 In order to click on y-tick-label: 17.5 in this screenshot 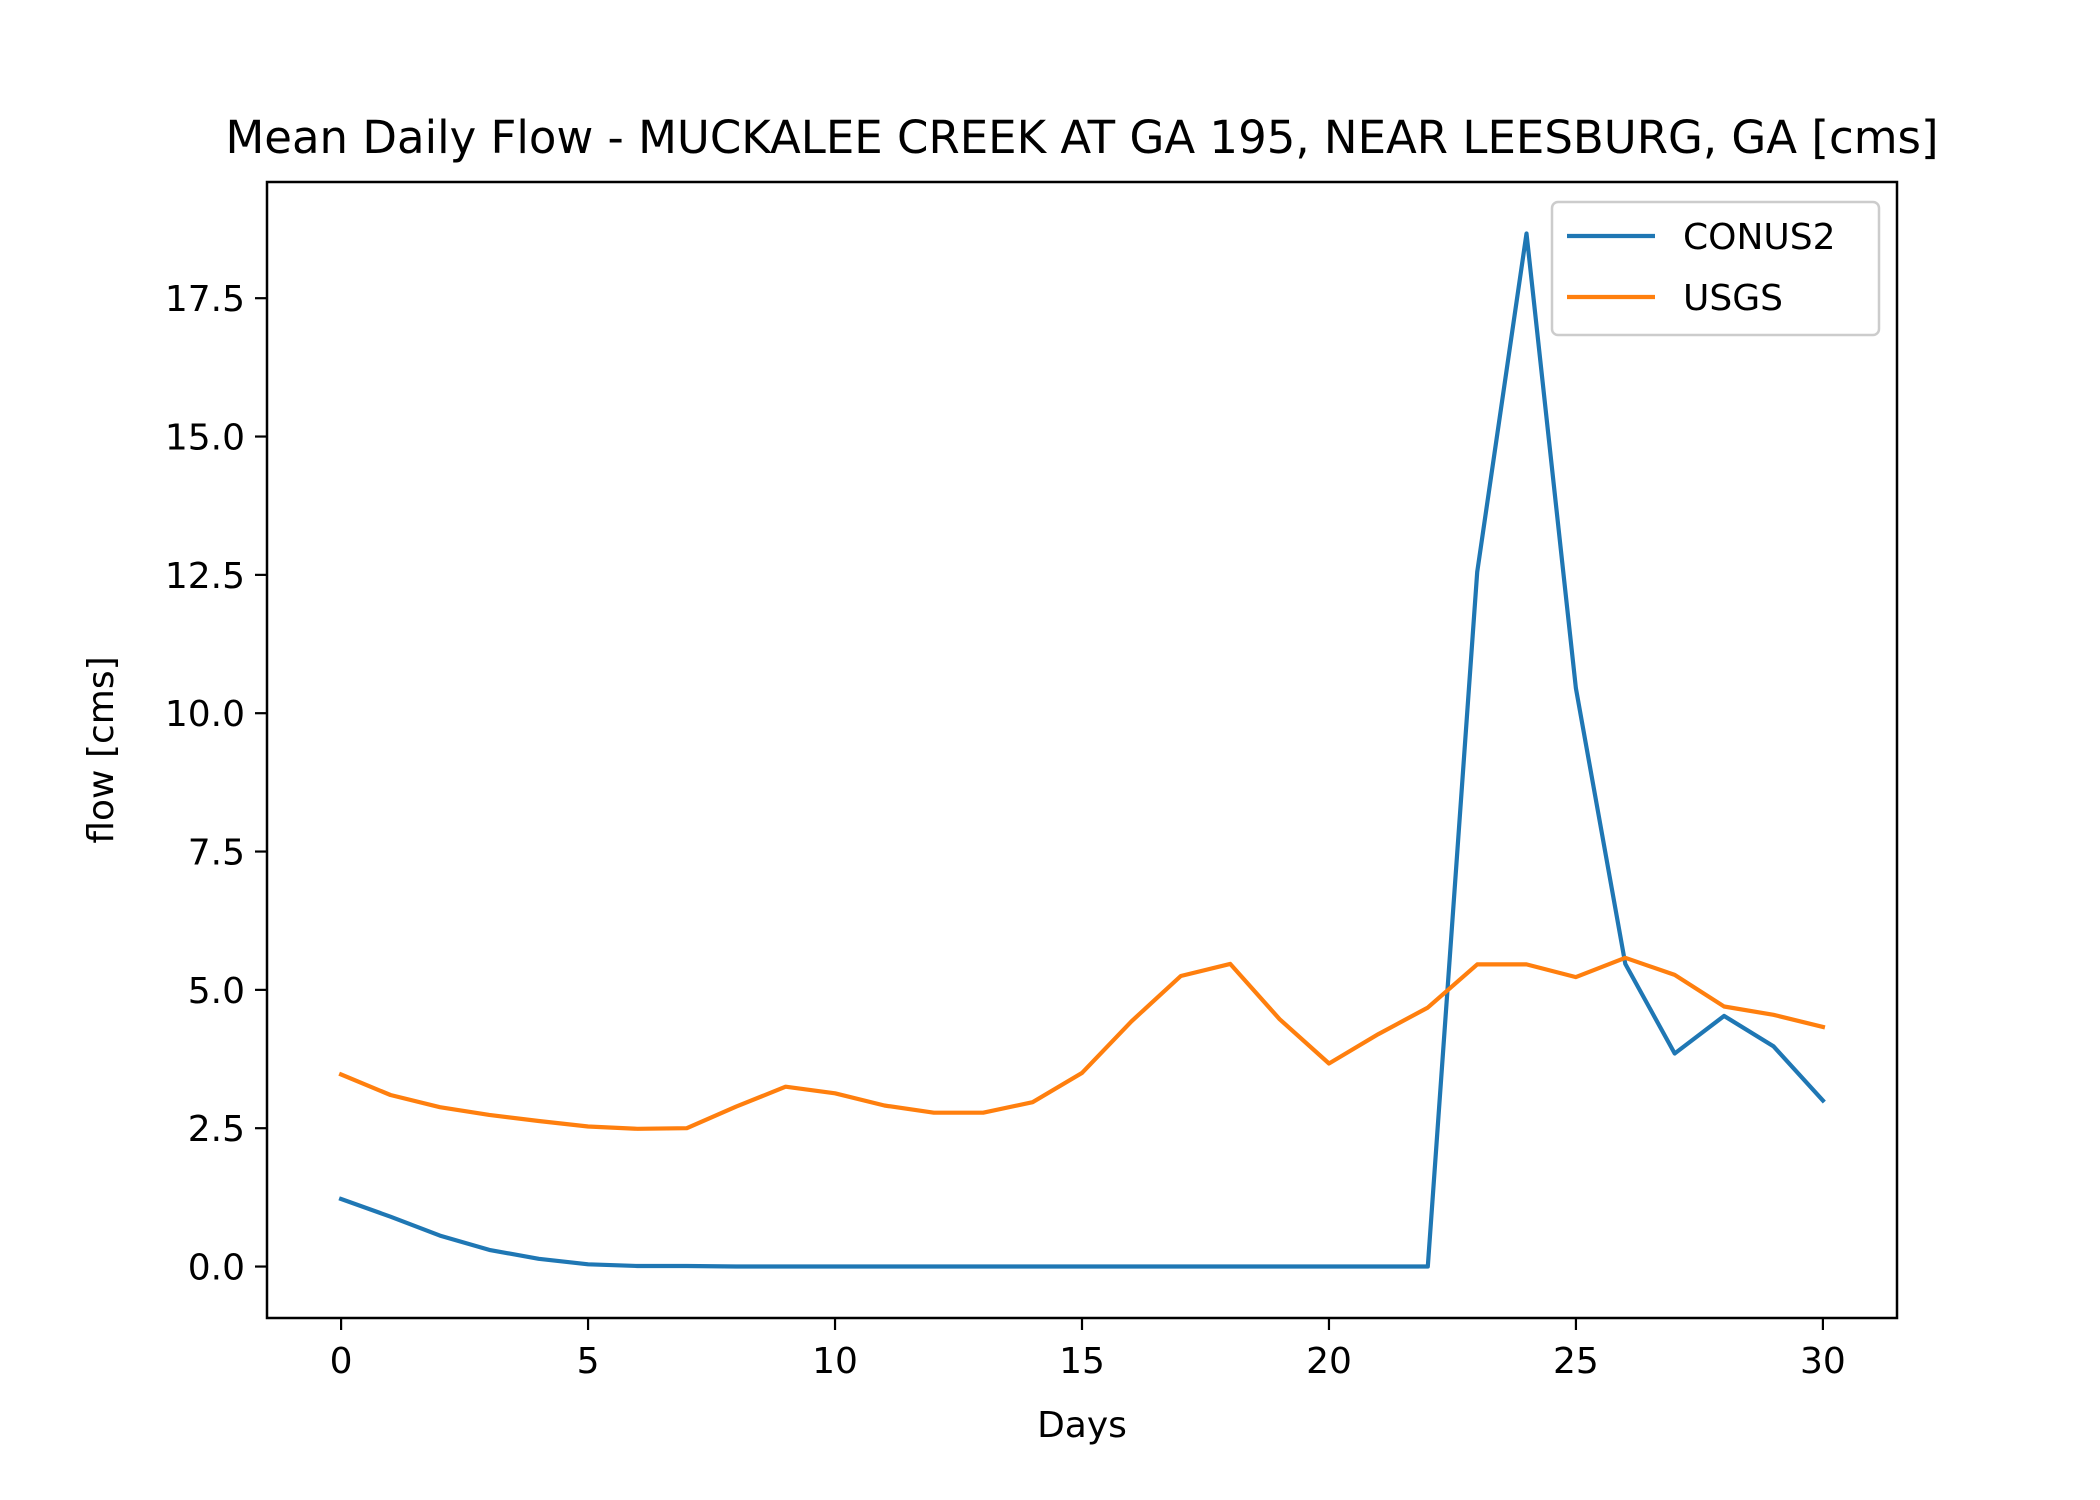, I will do `click(205, 299)`.